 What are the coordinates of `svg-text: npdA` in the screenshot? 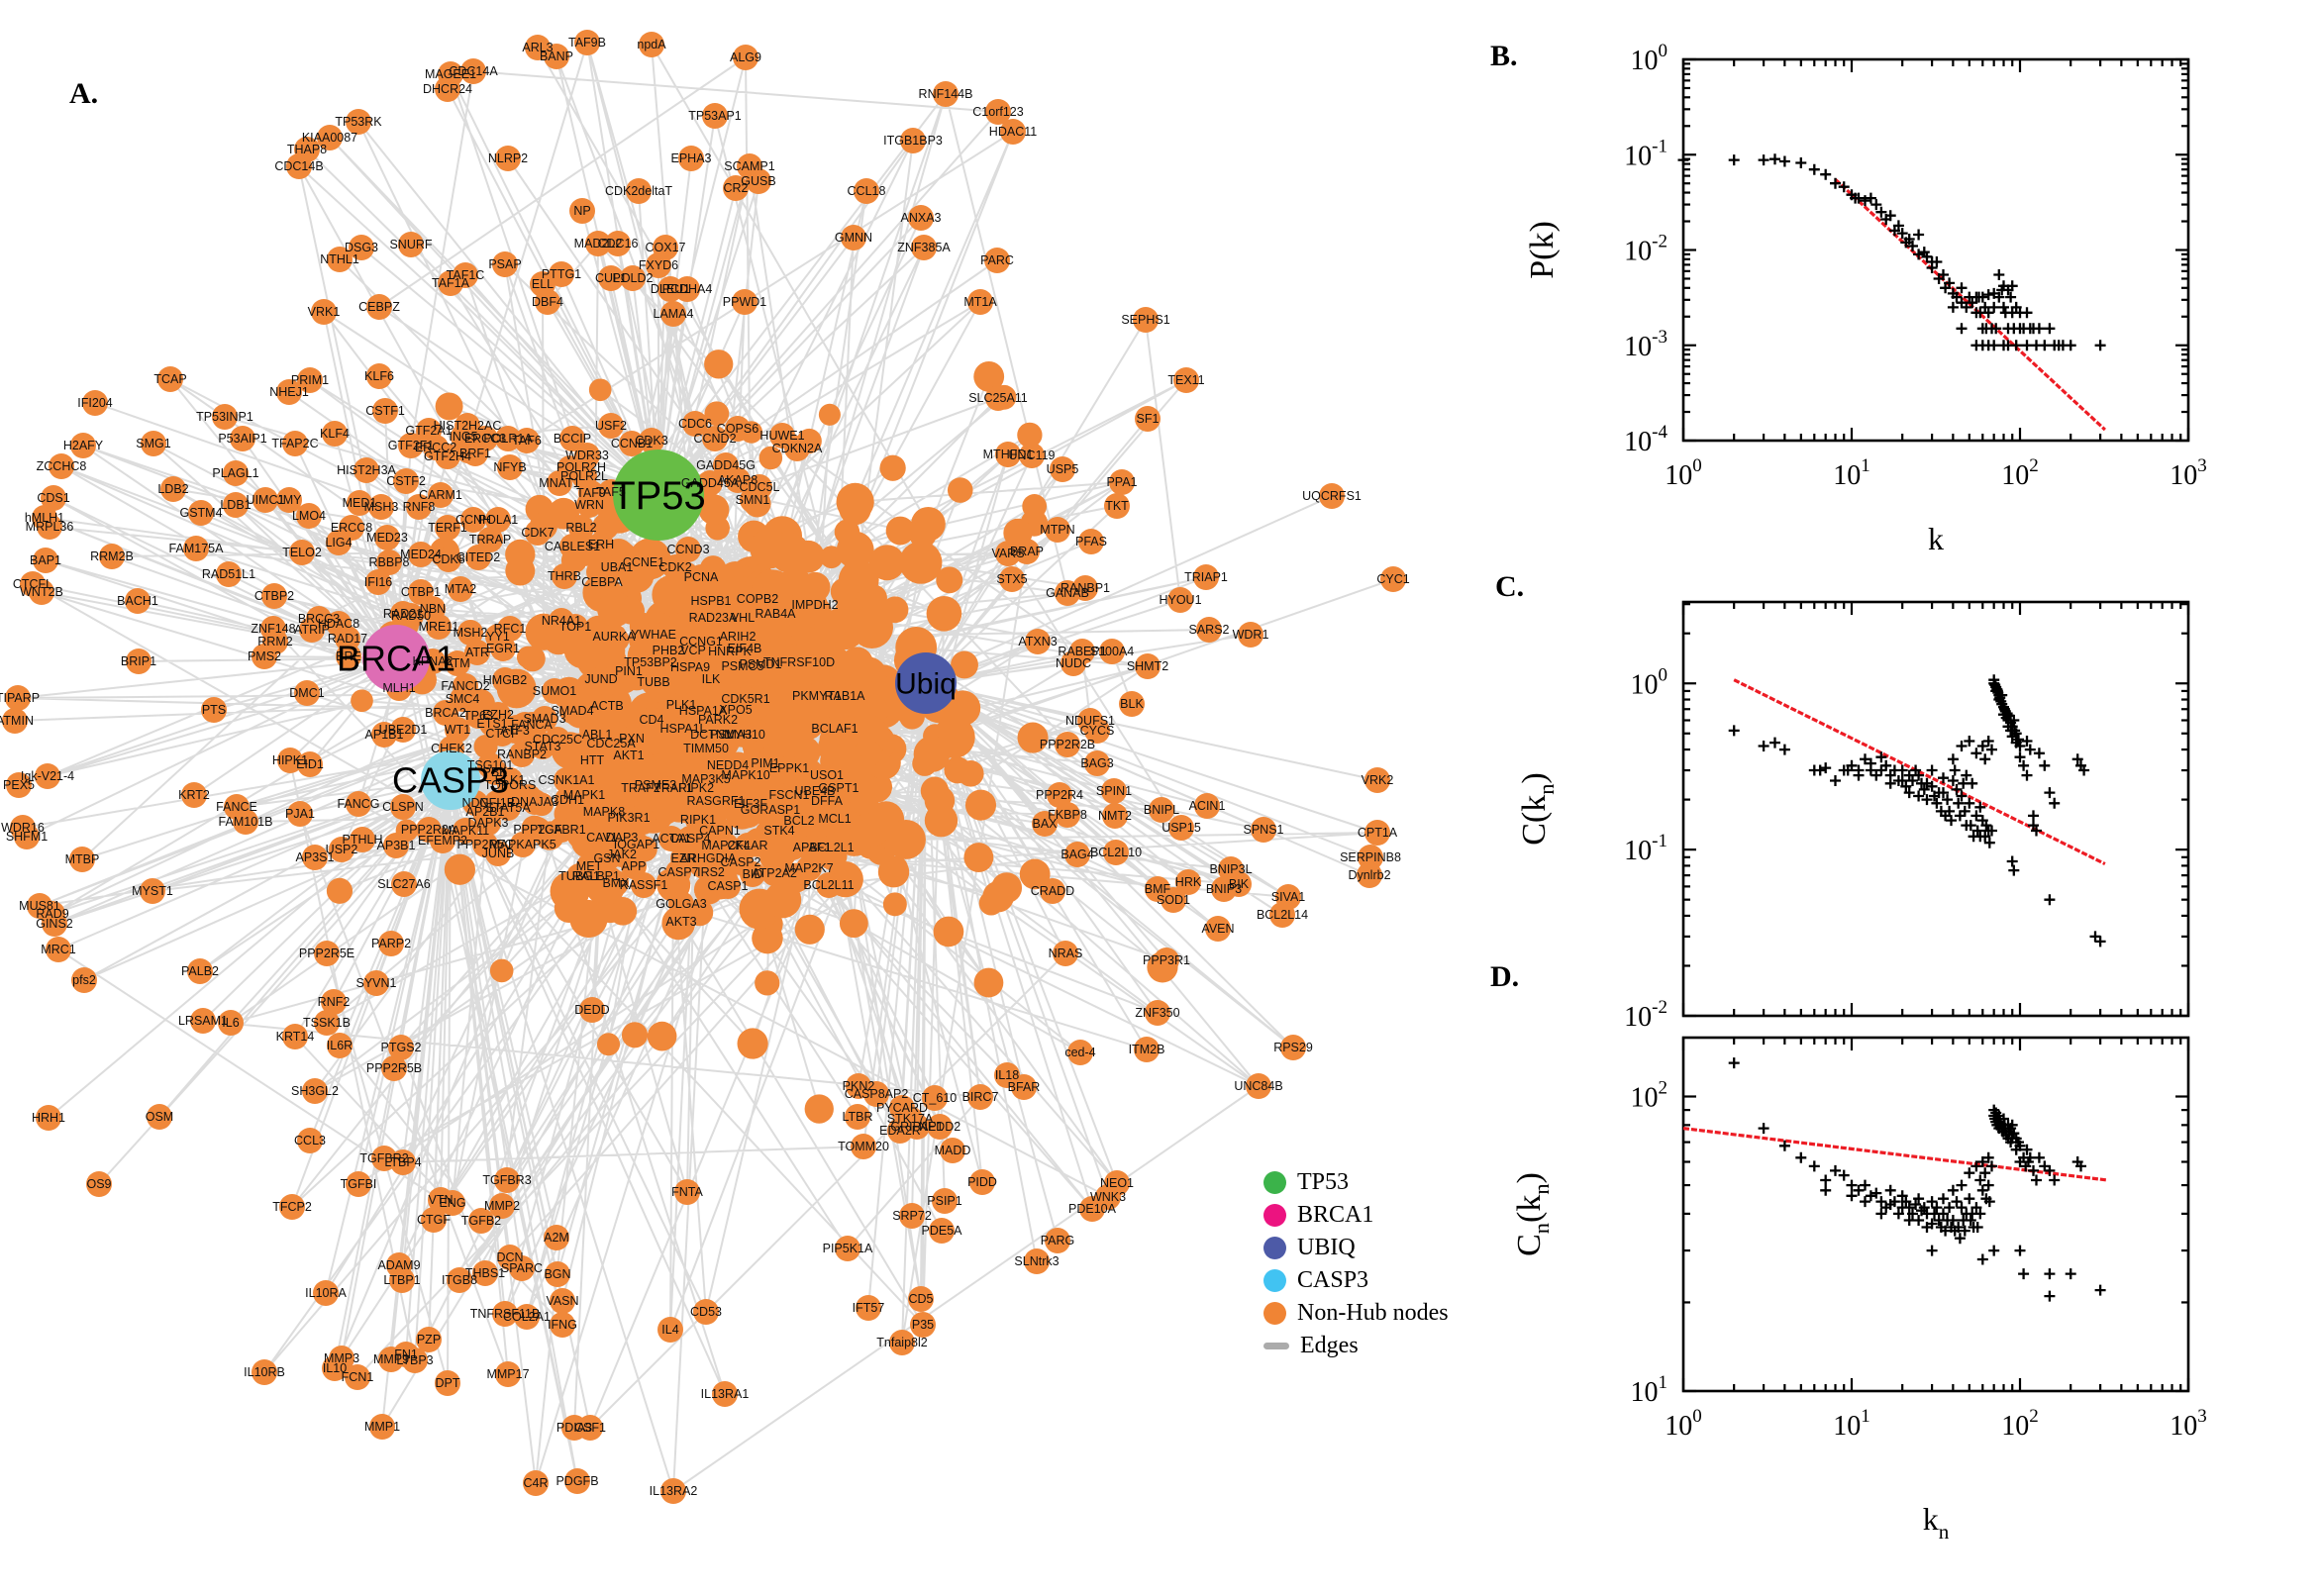 It's located at (651, 44).